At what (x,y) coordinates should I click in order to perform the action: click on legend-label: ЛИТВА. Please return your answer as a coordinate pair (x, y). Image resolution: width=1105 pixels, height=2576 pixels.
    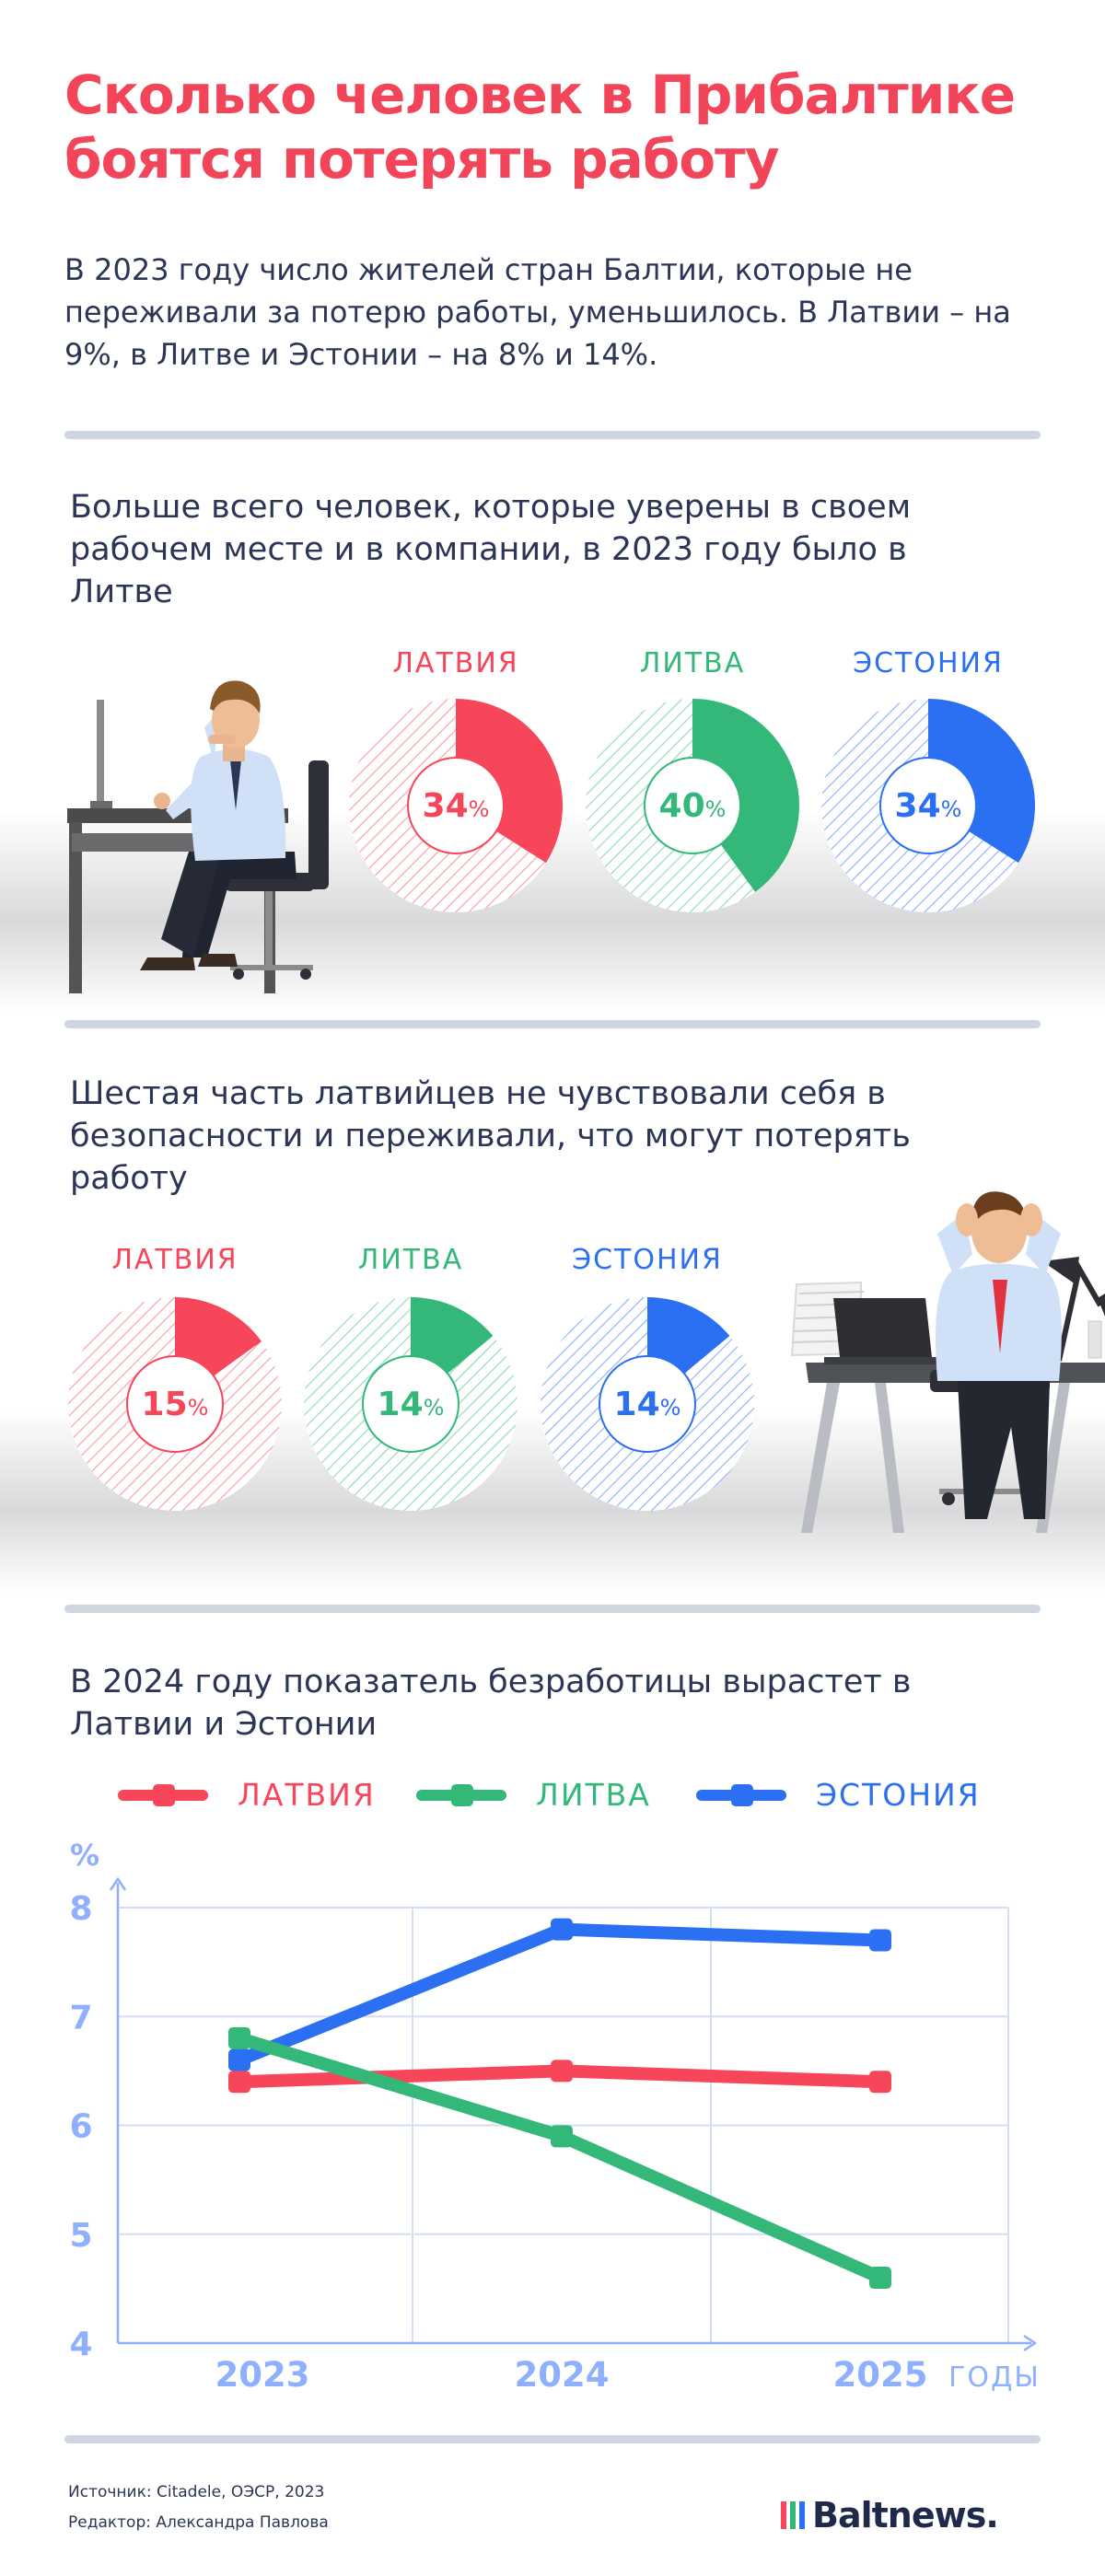
    Looking at the image, I should click on (593, 1795).